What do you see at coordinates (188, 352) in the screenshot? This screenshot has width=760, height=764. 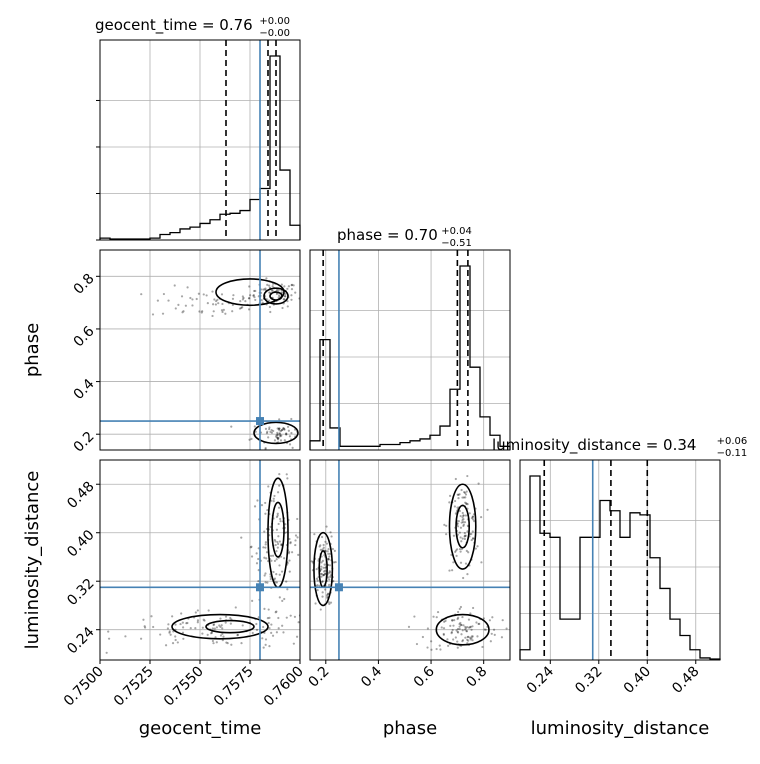 I see `scatter-panel-geocent_time-vs-phase: 0.2 0.4 0.6 0.8` at bounding box center [188, 352].